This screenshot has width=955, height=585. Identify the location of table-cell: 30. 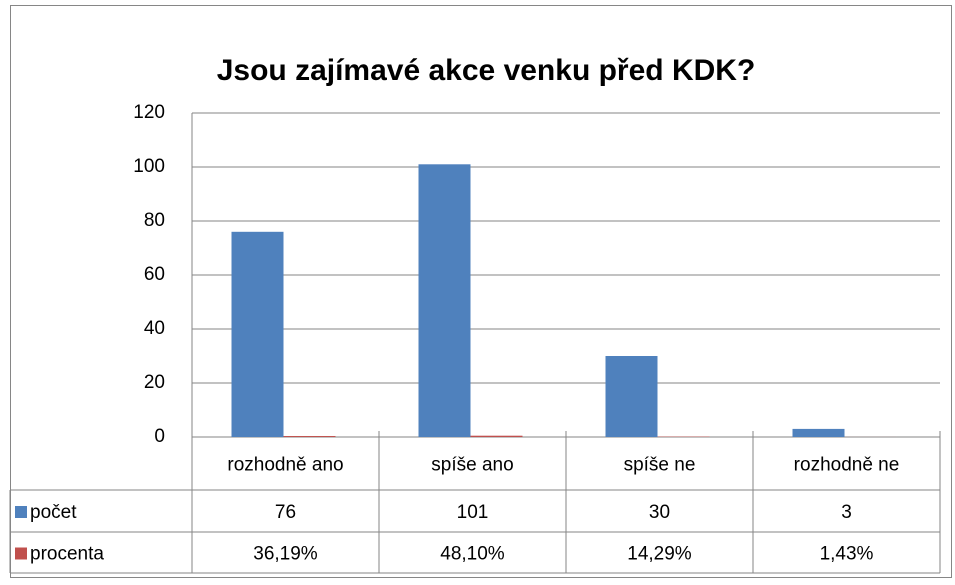
(659, 512).